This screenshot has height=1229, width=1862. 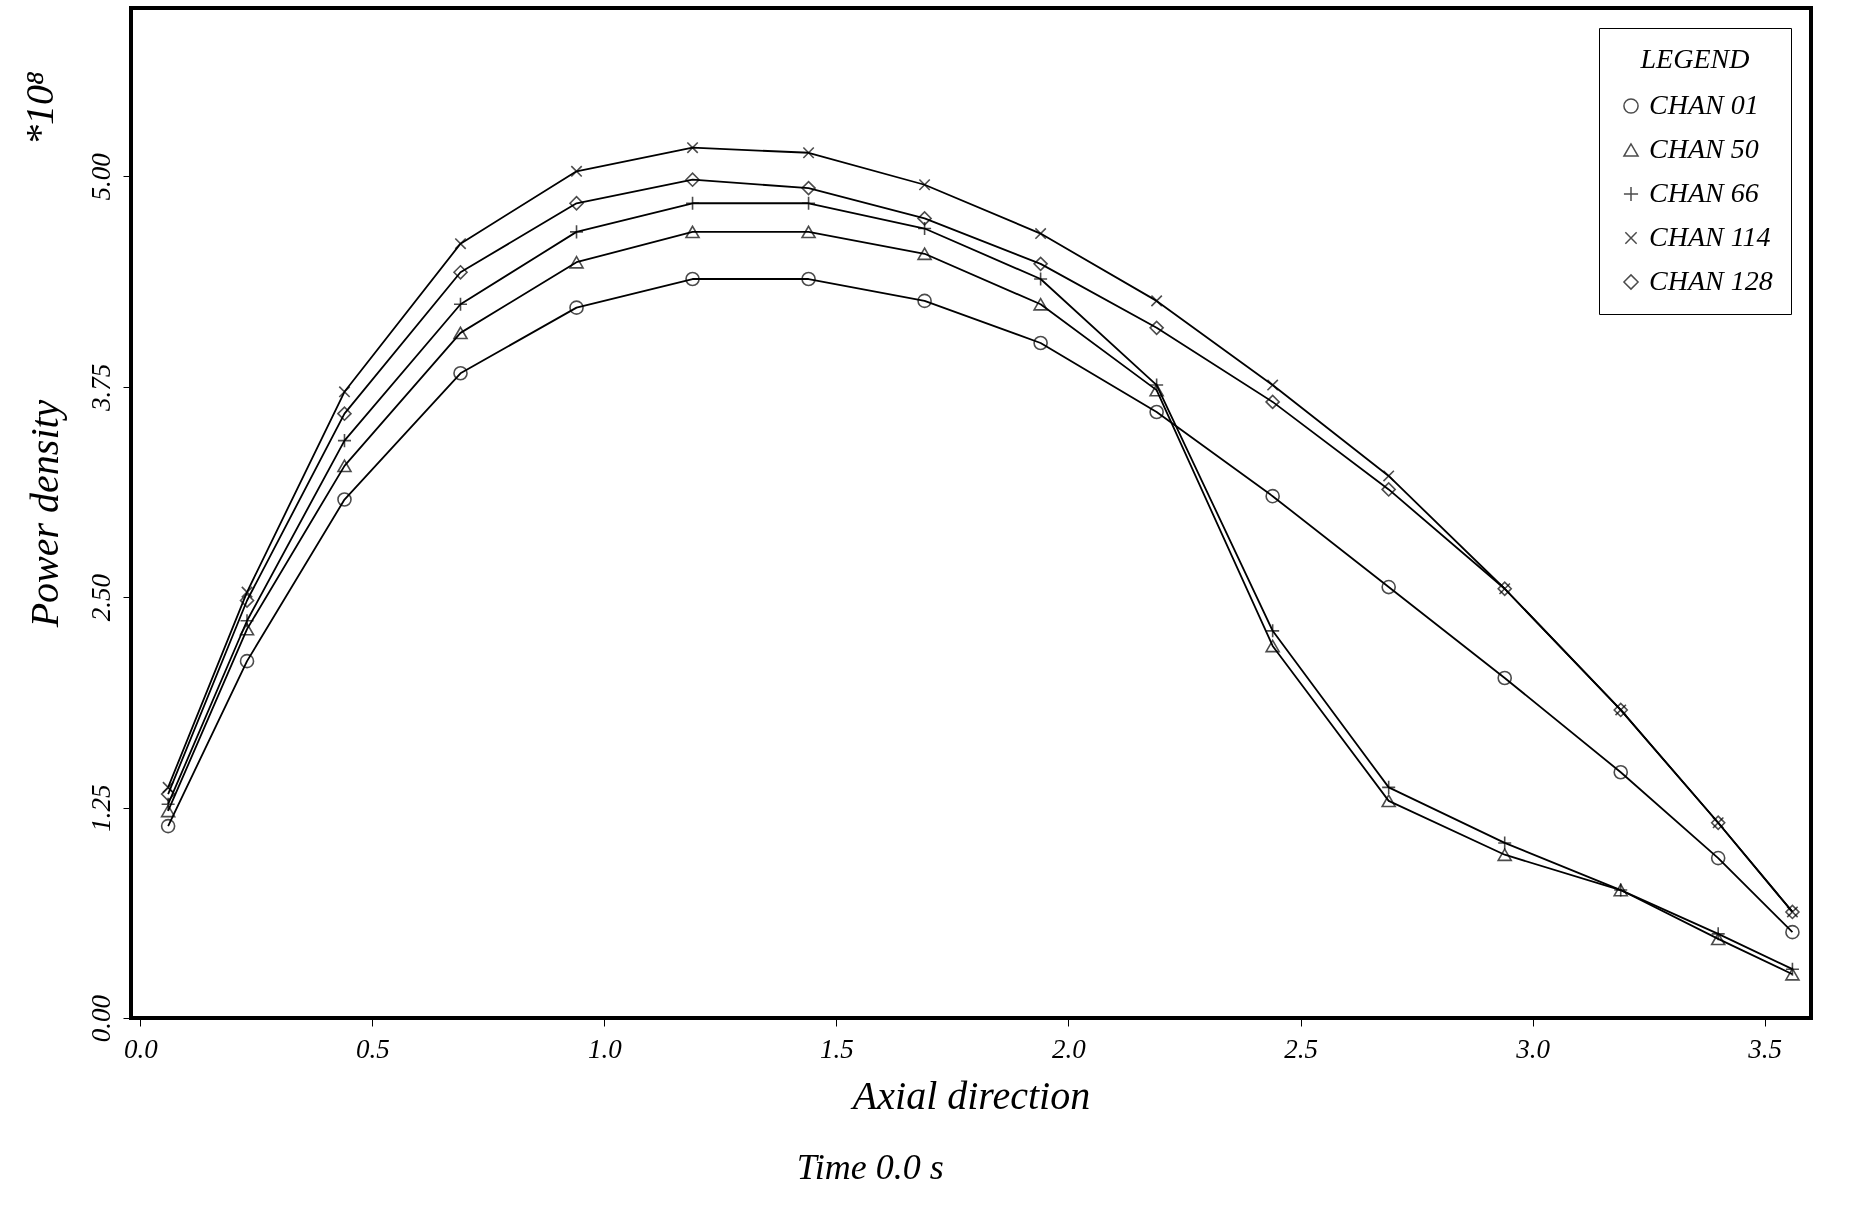 I want to click on legend-label: CHAN 50, so click(x=1704, y=148).